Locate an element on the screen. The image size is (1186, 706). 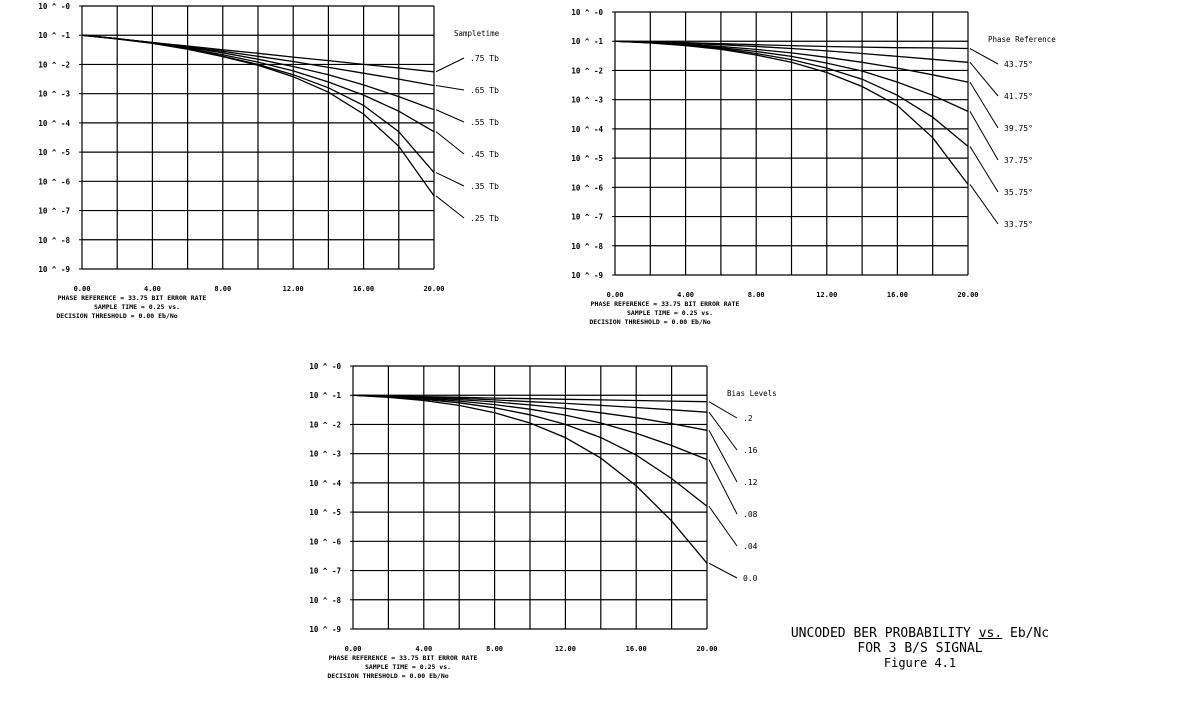
series-label: .35 Tb is located at coordinates (484, 186).